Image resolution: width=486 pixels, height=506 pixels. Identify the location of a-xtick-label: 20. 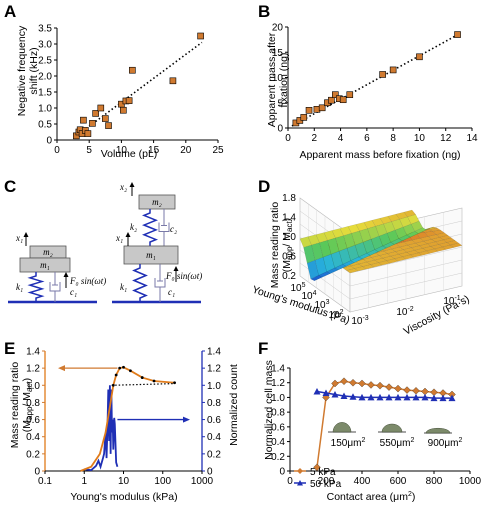
(186, 150).